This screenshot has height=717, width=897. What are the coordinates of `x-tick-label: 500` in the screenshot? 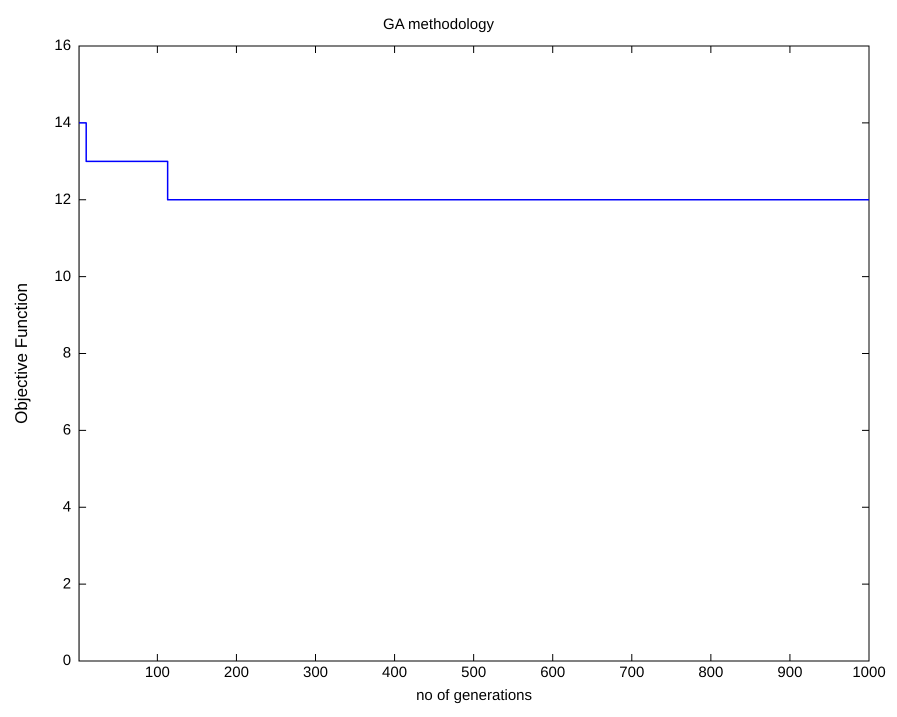 It's located at (473, 673).